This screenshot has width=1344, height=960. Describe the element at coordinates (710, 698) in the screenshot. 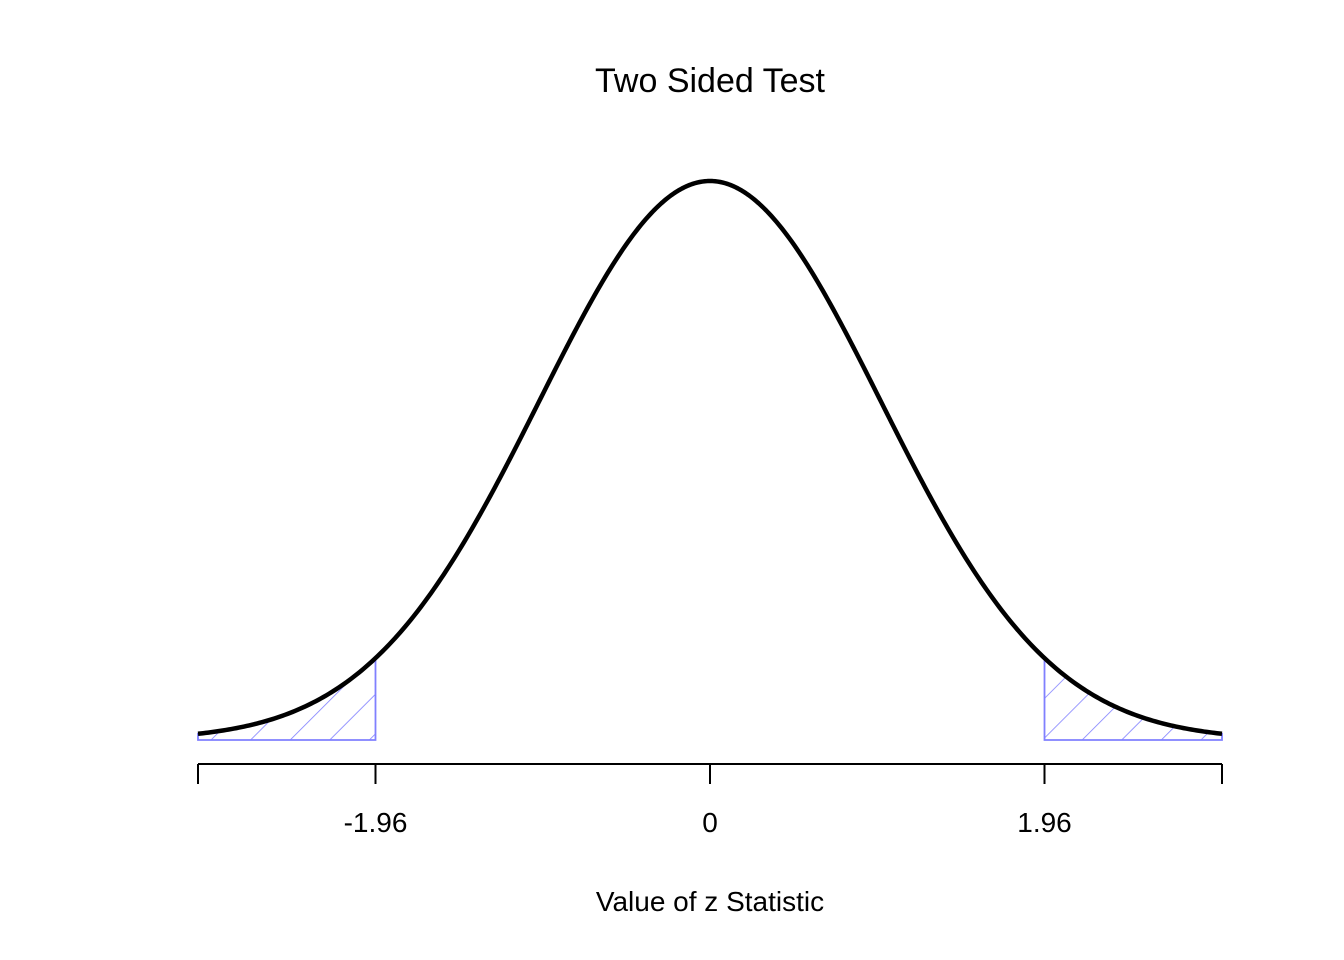

I see `shaded-regions` at that location.